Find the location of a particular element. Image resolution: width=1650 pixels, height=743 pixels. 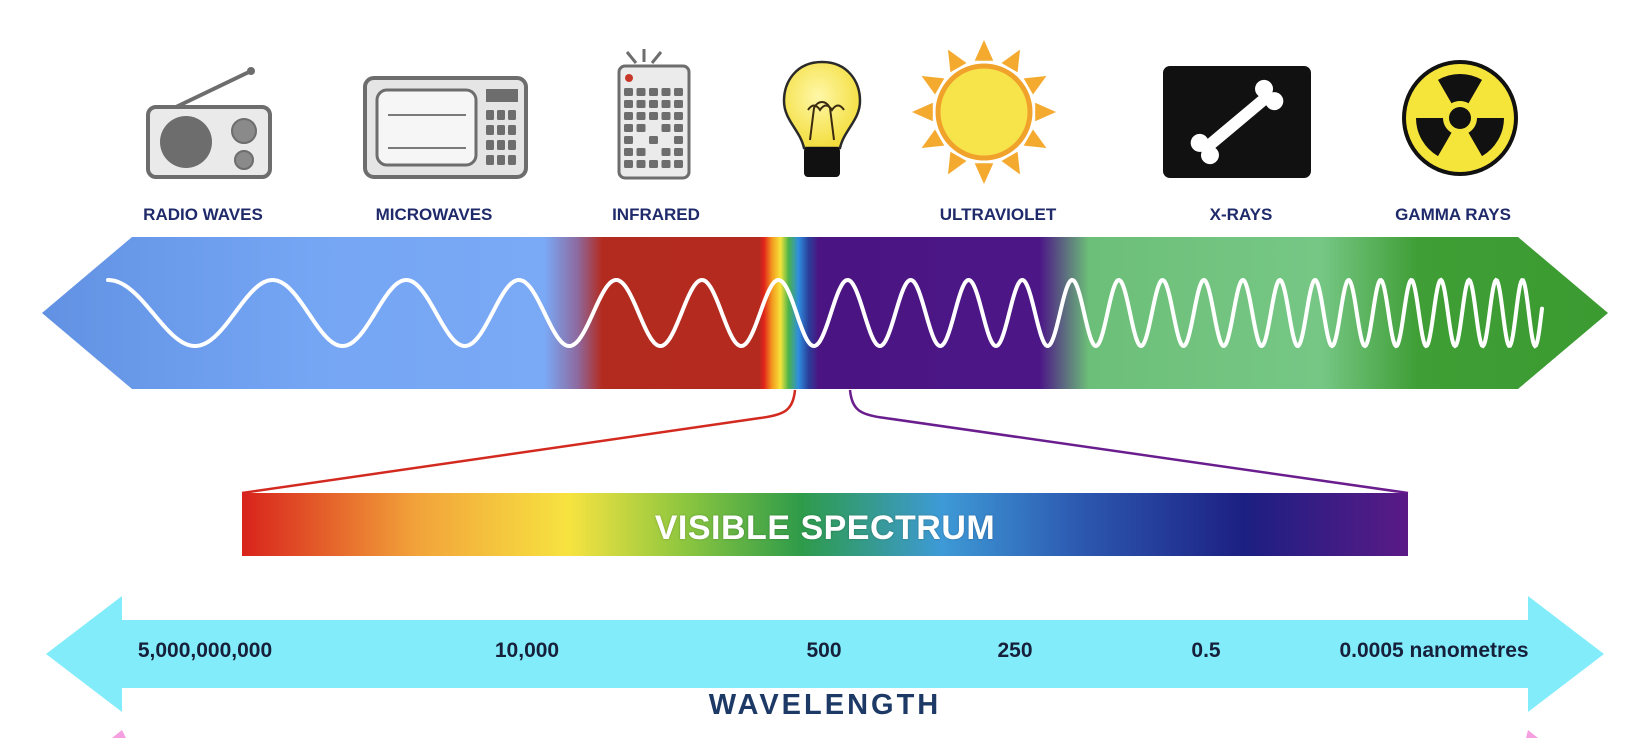

wavelength-tick-1: 5,000,000,000 is located at coordinates (205, 650).